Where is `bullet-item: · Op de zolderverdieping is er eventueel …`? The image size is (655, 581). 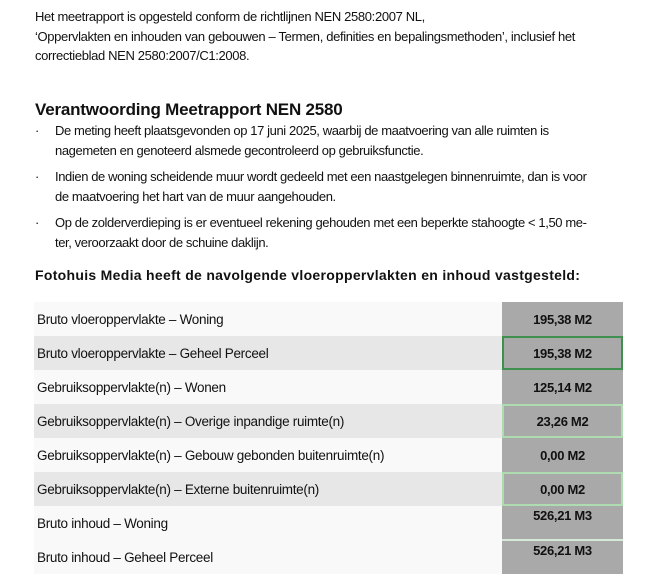 bullet-item: · Op de zolderverdieping is er eventueel … is located at coordinates (311, 232).